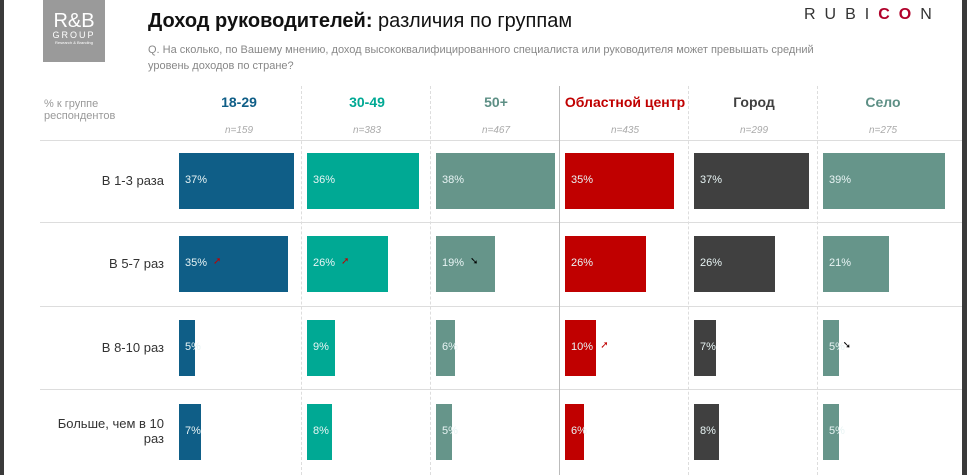 The image size is (967, 475). I want to click on brand-a: RUBI, so click(841, 14).